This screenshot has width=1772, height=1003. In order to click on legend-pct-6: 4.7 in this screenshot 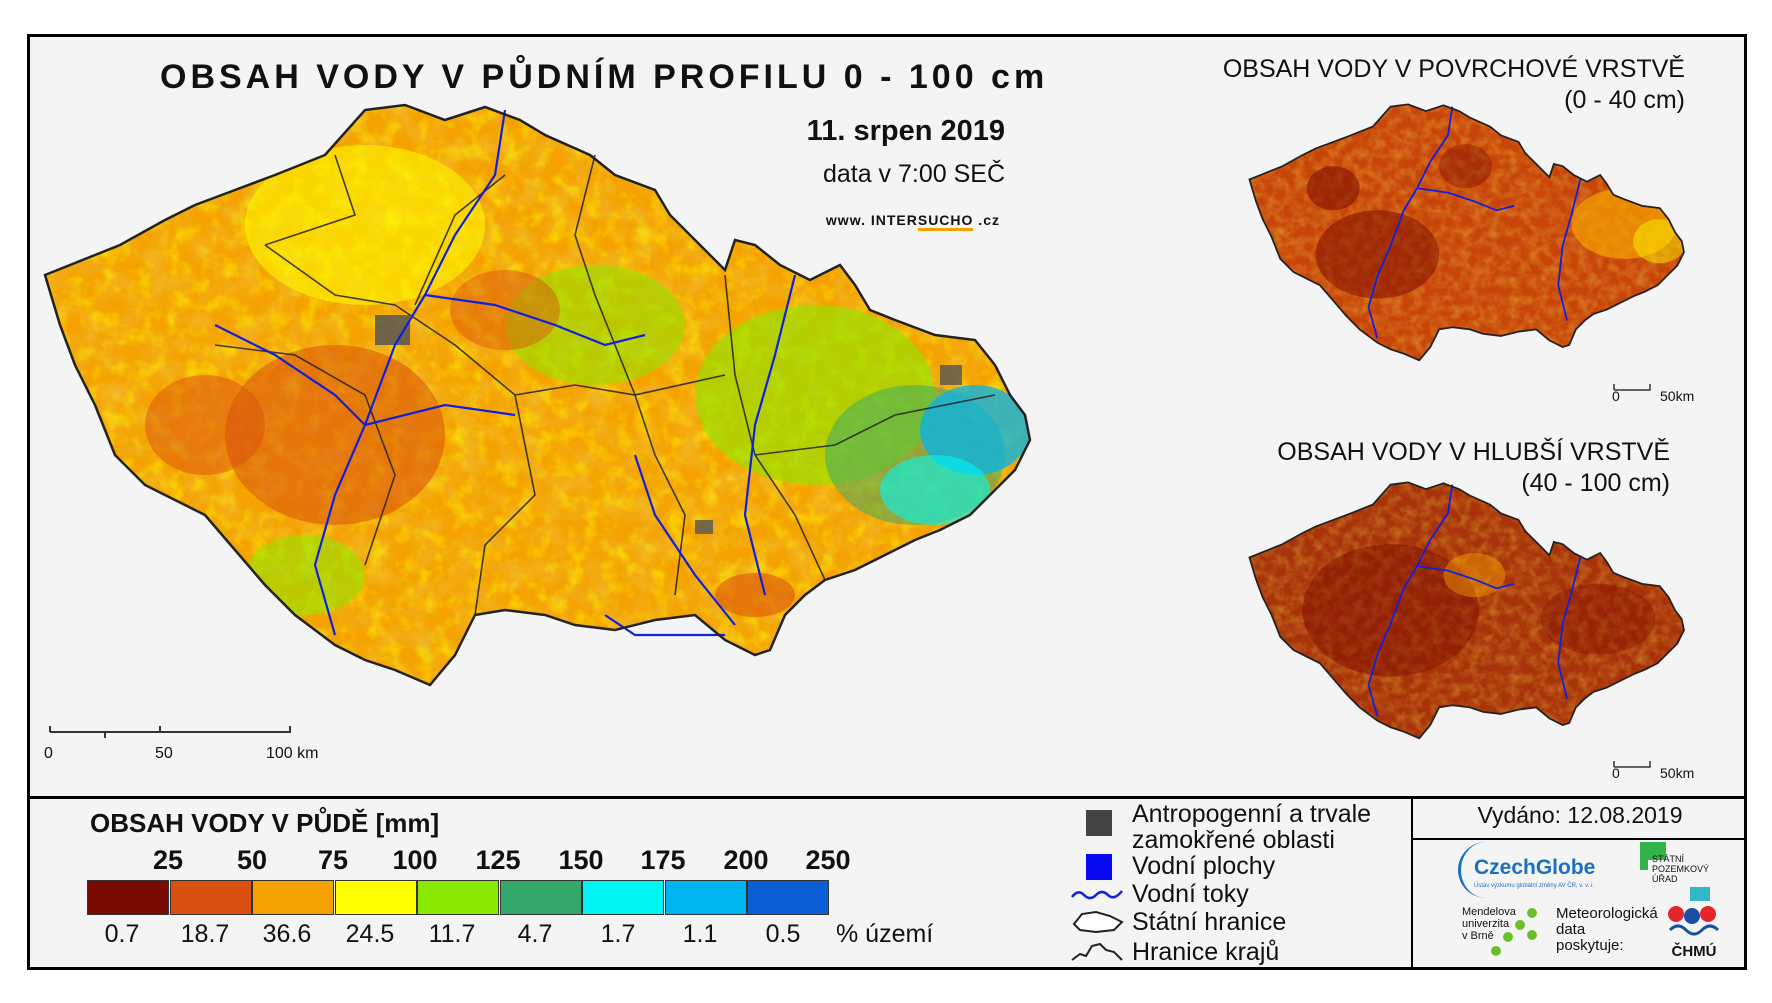, I will do `click(535, 934)`.